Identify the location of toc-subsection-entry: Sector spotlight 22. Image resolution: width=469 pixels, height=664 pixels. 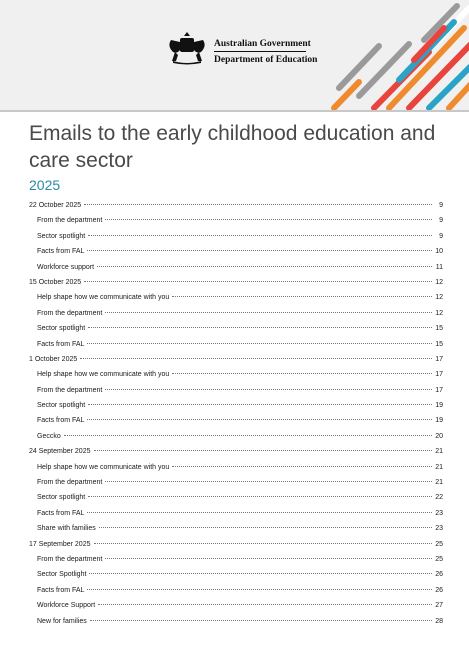
(236, 501).